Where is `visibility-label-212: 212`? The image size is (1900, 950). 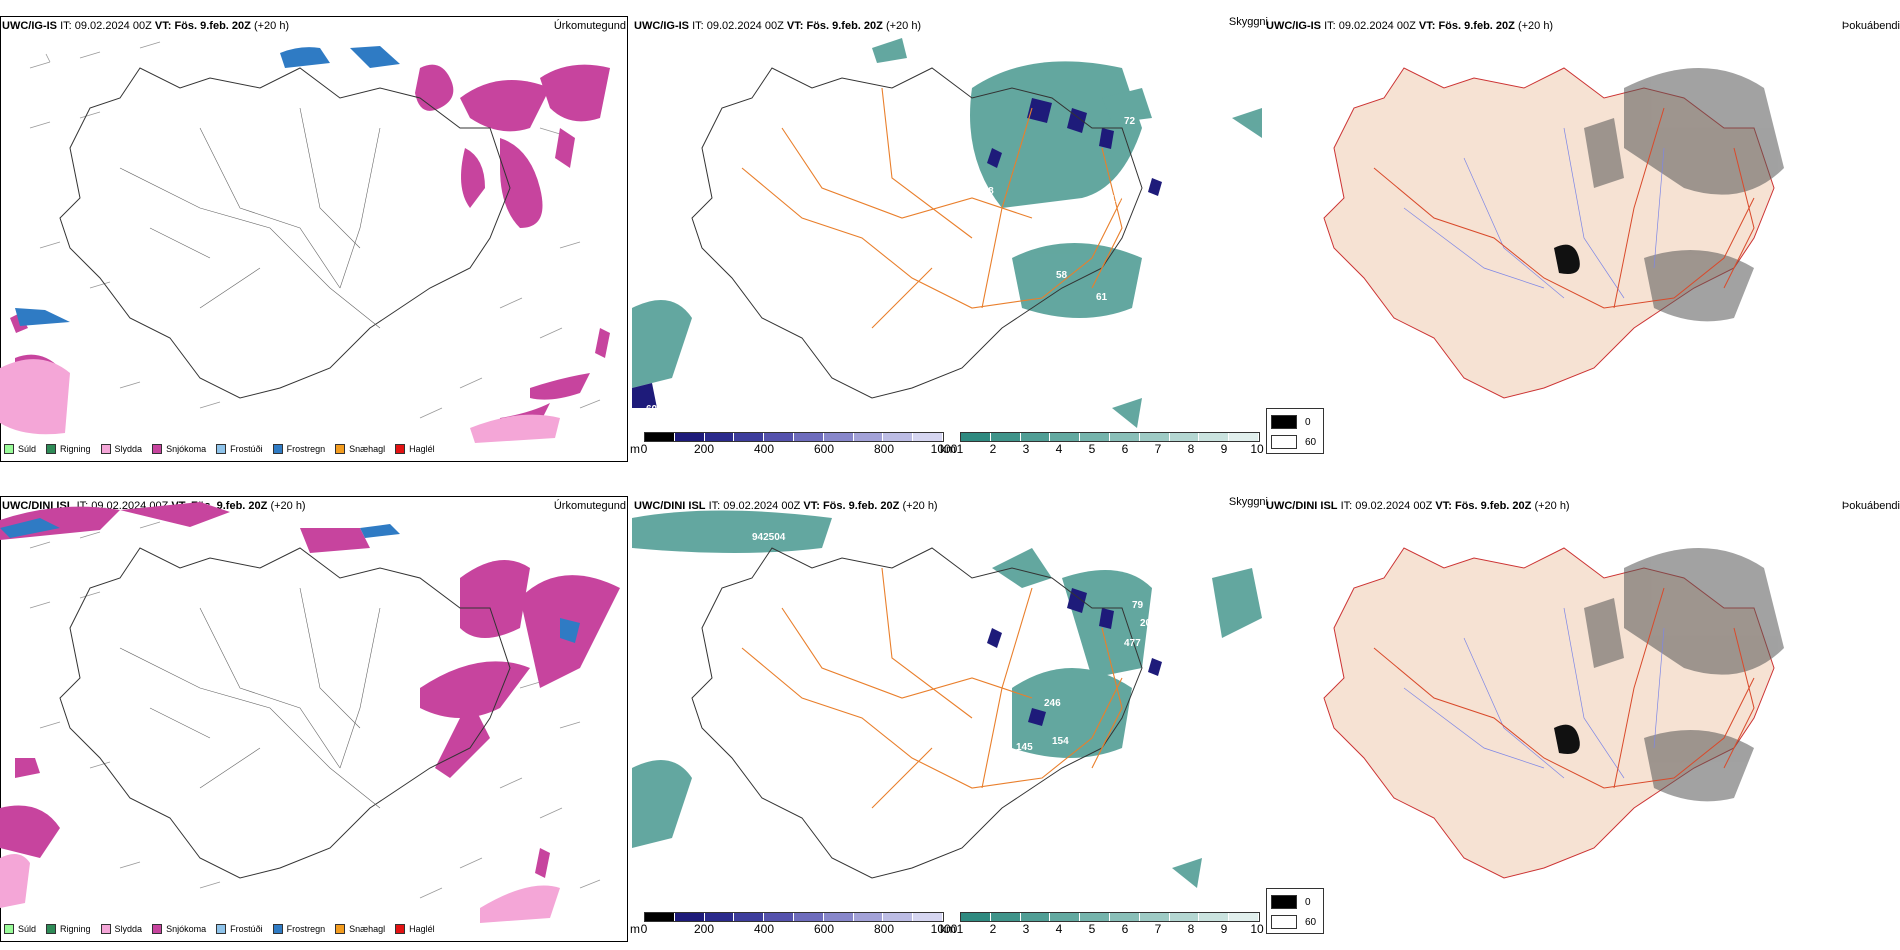 visibility-label-212: 212 is located at coordinates (1184, 209).